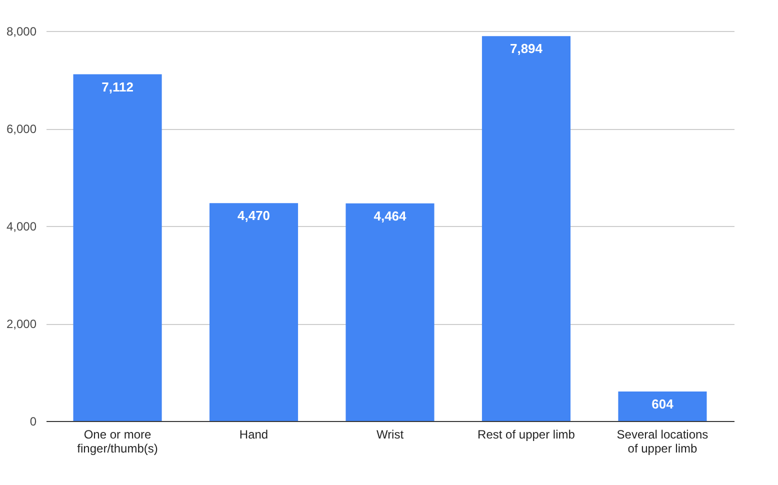 This screenshot has width=778, height=485. Describe the element at coordinates (33, 421) in the screenshot. I see `y-tick-label: 0` at that location.